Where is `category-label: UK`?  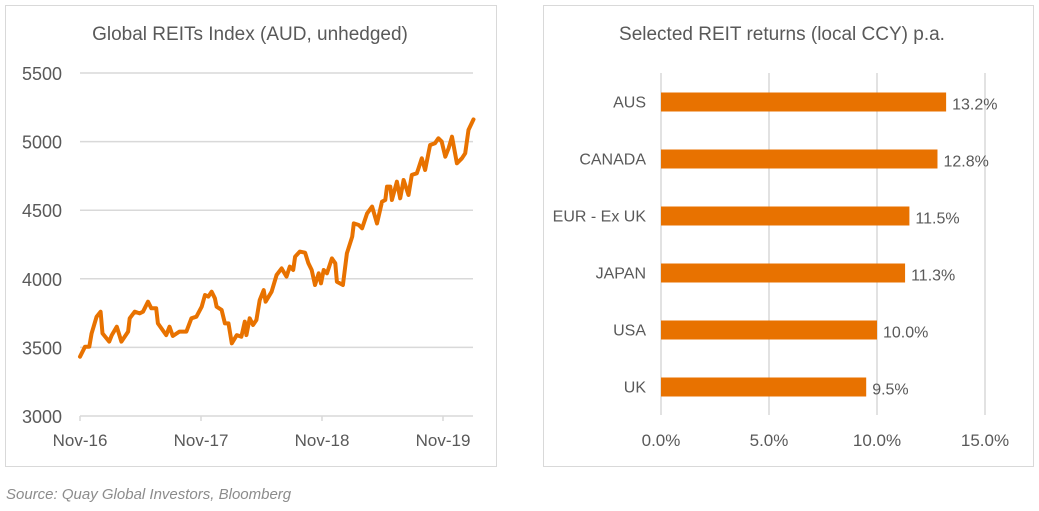
category-label: UK is located at coordinates (635, 388).